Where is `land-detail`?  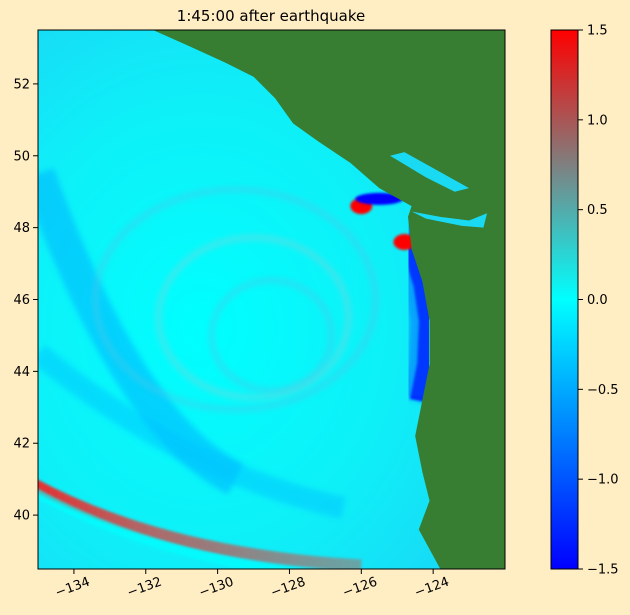 land-detail is located at coordinates (439, 190).